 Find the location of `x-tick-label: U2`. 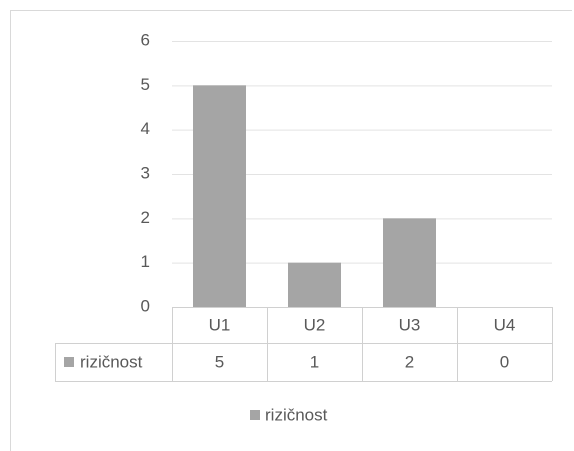

x-tick-label: U2 is located at coordinates (315, 324).